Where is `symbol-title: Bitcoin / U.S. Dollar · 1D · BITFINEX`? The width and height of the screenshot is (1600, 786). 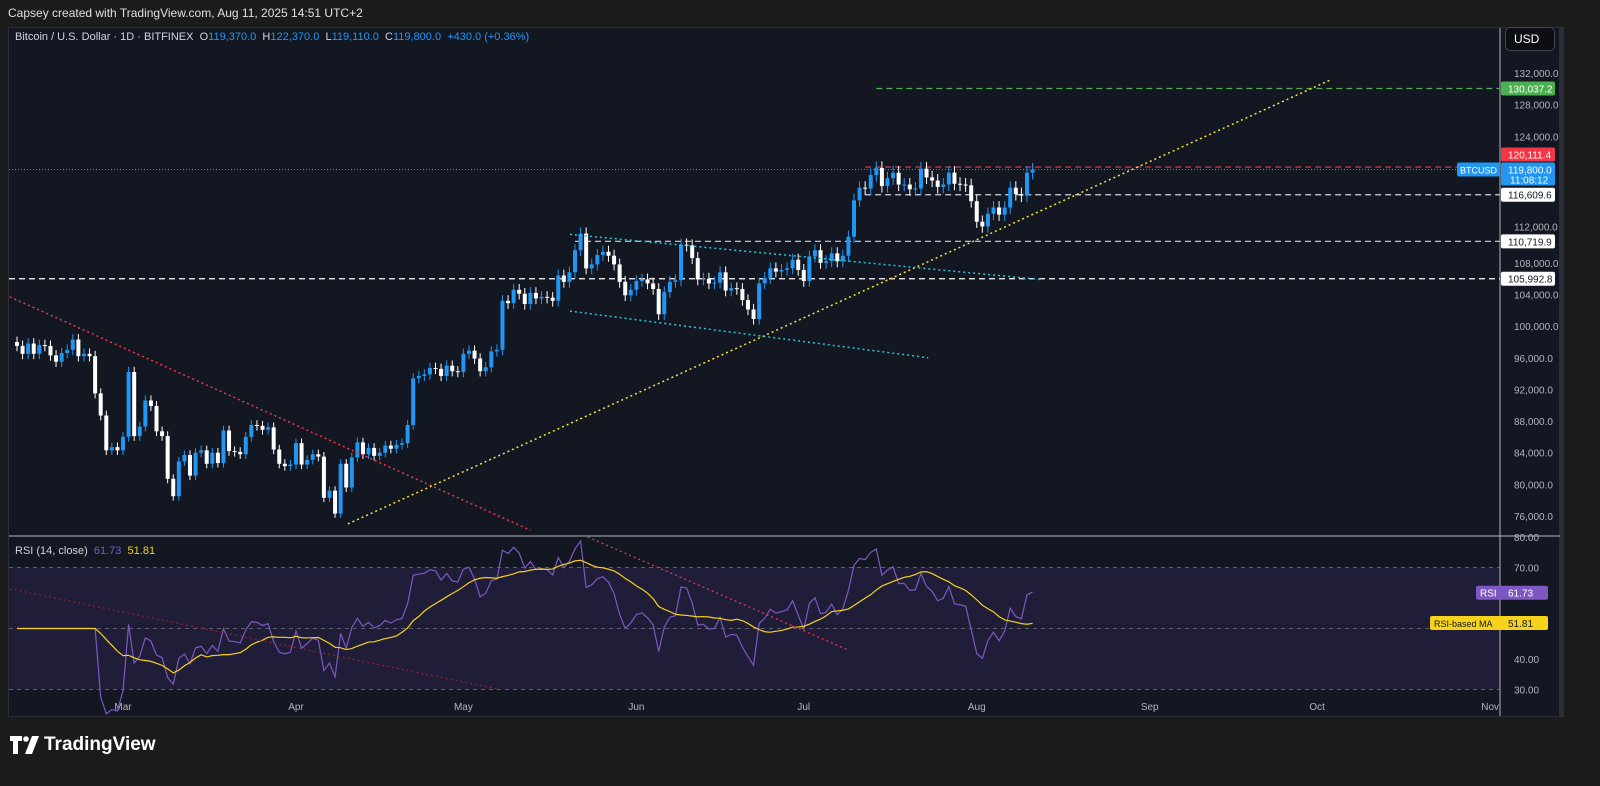 symbol-title: Bitcoin / U.S. Dollar · 1D · BITFINEX is located at coordinates (104, 37).